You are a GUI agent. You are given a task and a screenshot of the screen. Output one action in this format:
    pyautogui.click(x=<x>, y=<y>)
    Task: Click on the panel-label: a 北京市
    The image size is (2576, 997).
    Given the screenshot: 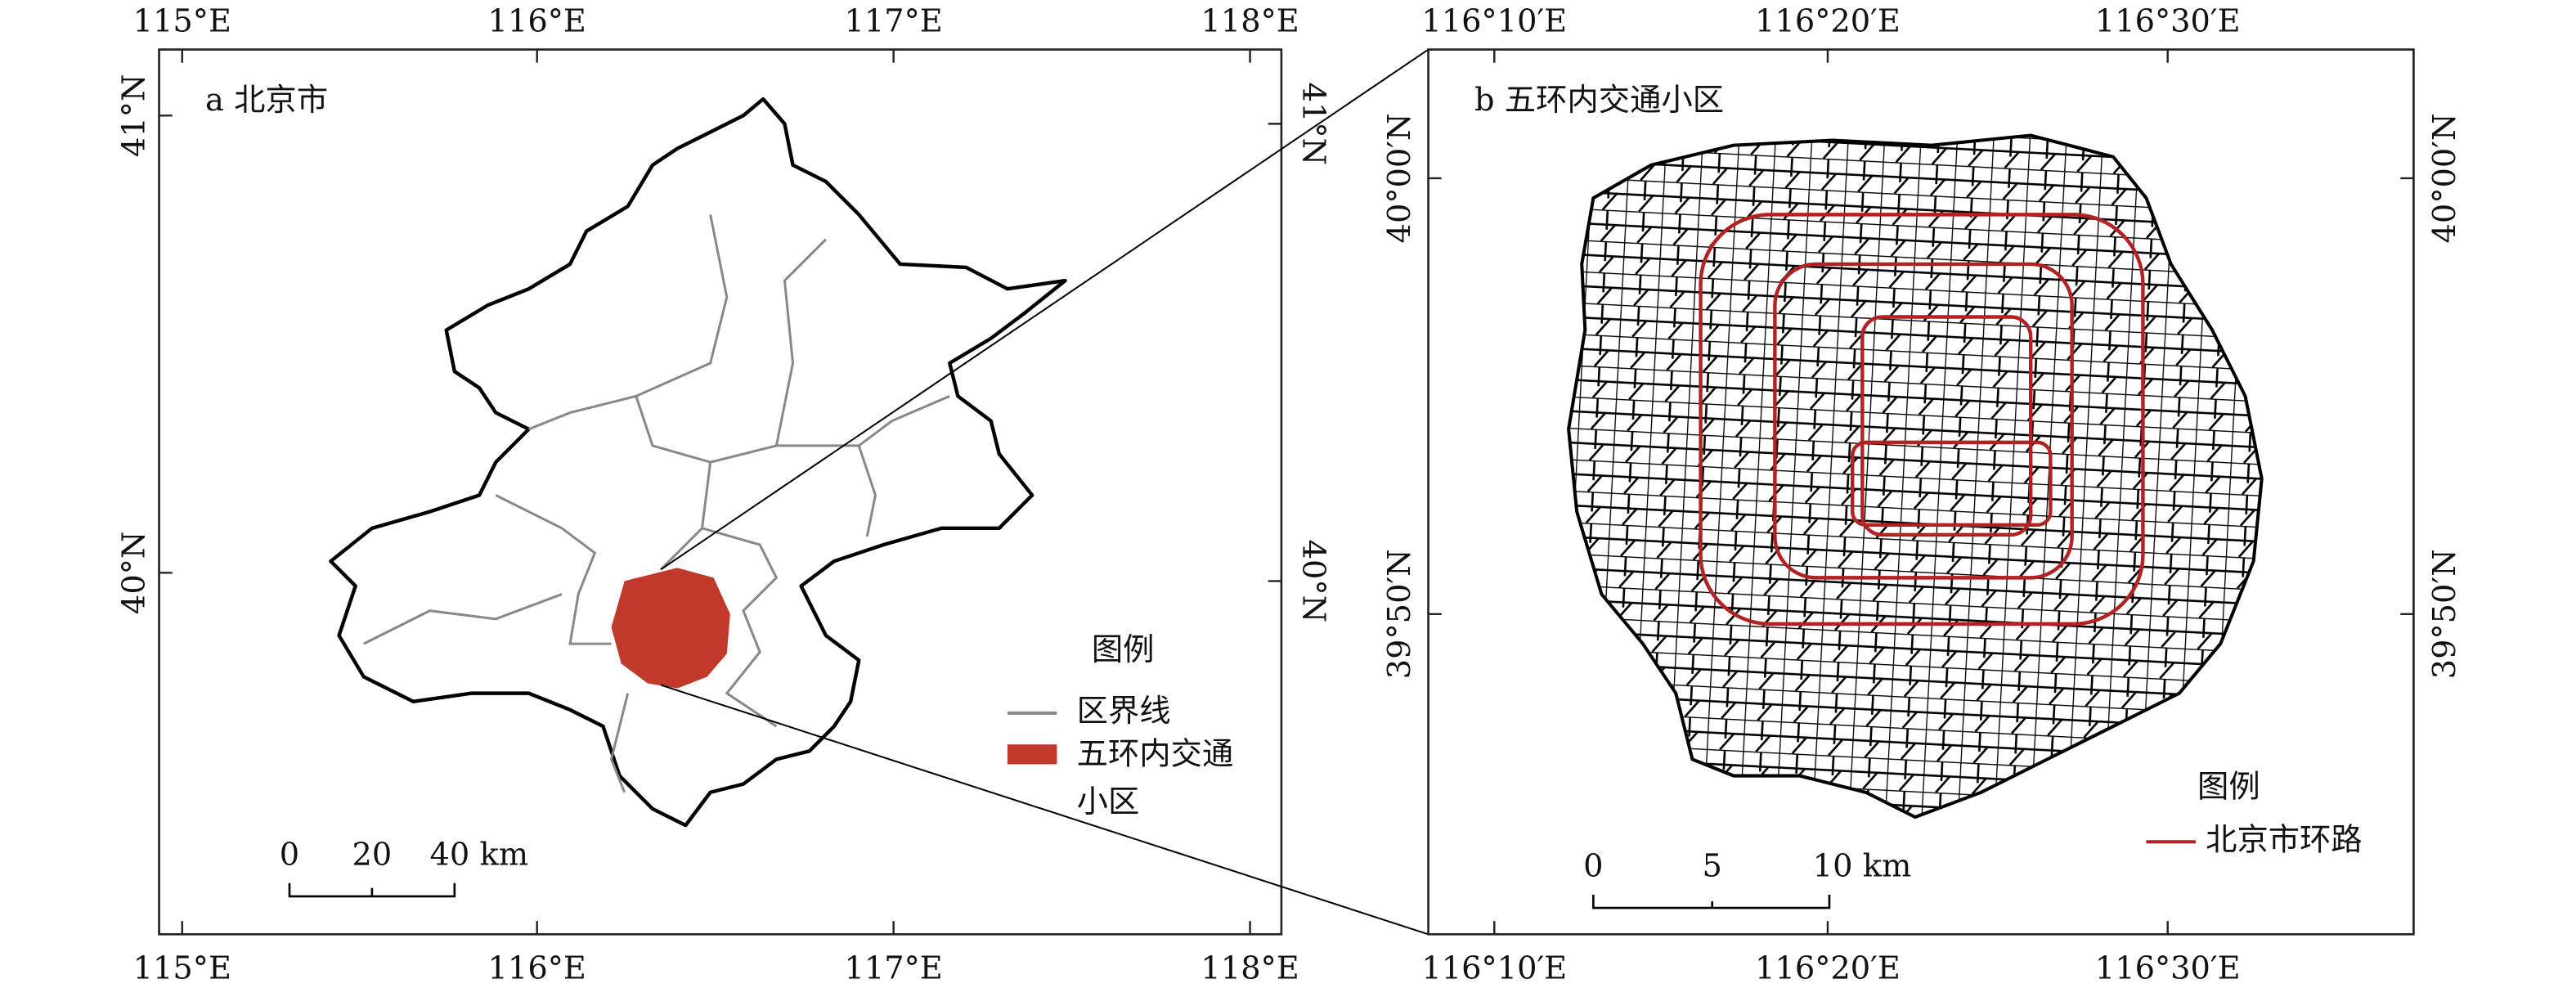 What is the action you would take?
    pyautogui.click(x=267, y=100)
    